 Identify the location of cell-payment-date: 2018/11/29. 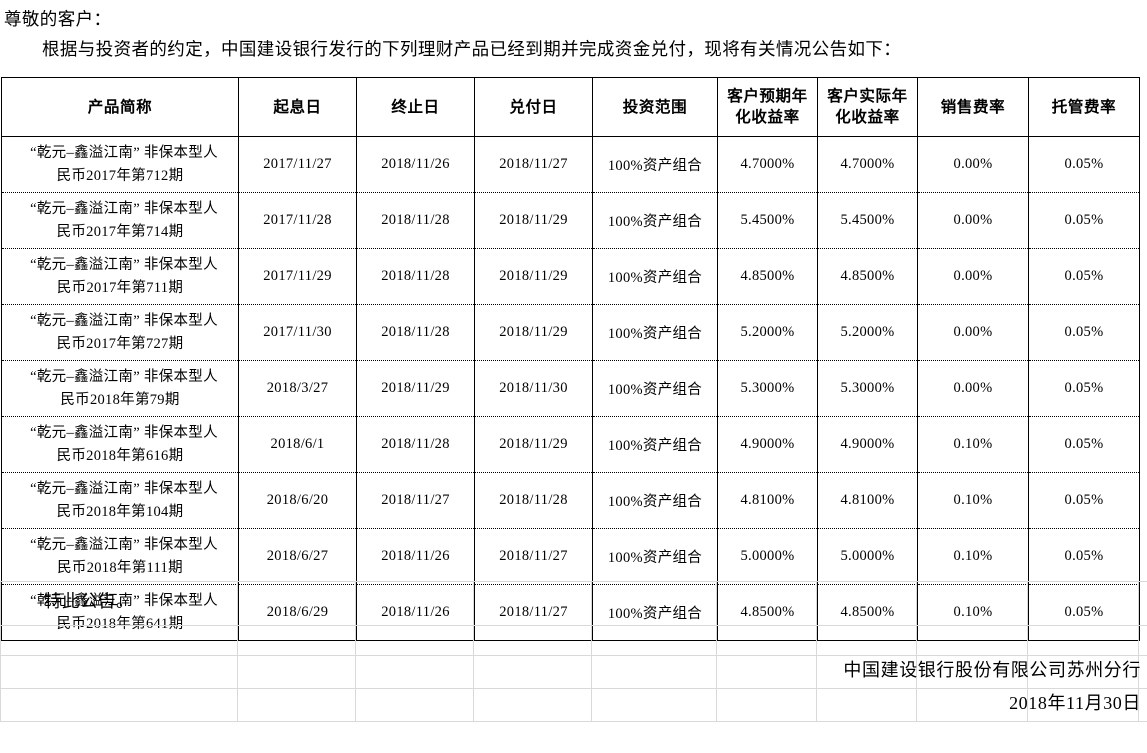
(533, 332).